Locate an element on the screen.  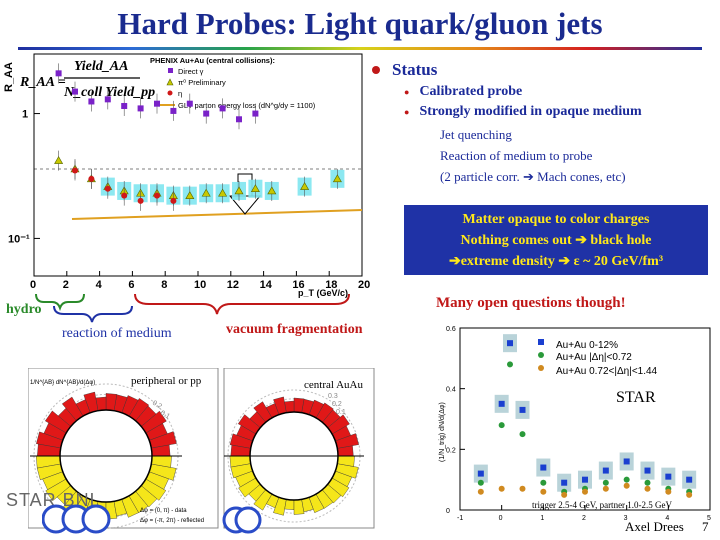
raa-y-tick-label: 10⁻¹ is located at coordinates (19, 239).